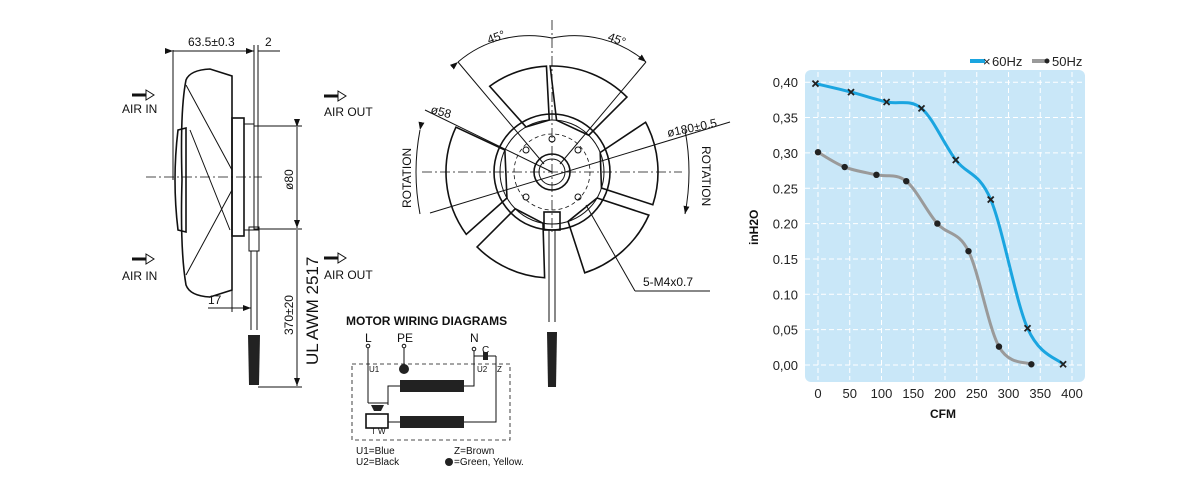 This screenshot has width=1200, height=500. I want to click on legend-z: Z=Brown, so click(474, 451).